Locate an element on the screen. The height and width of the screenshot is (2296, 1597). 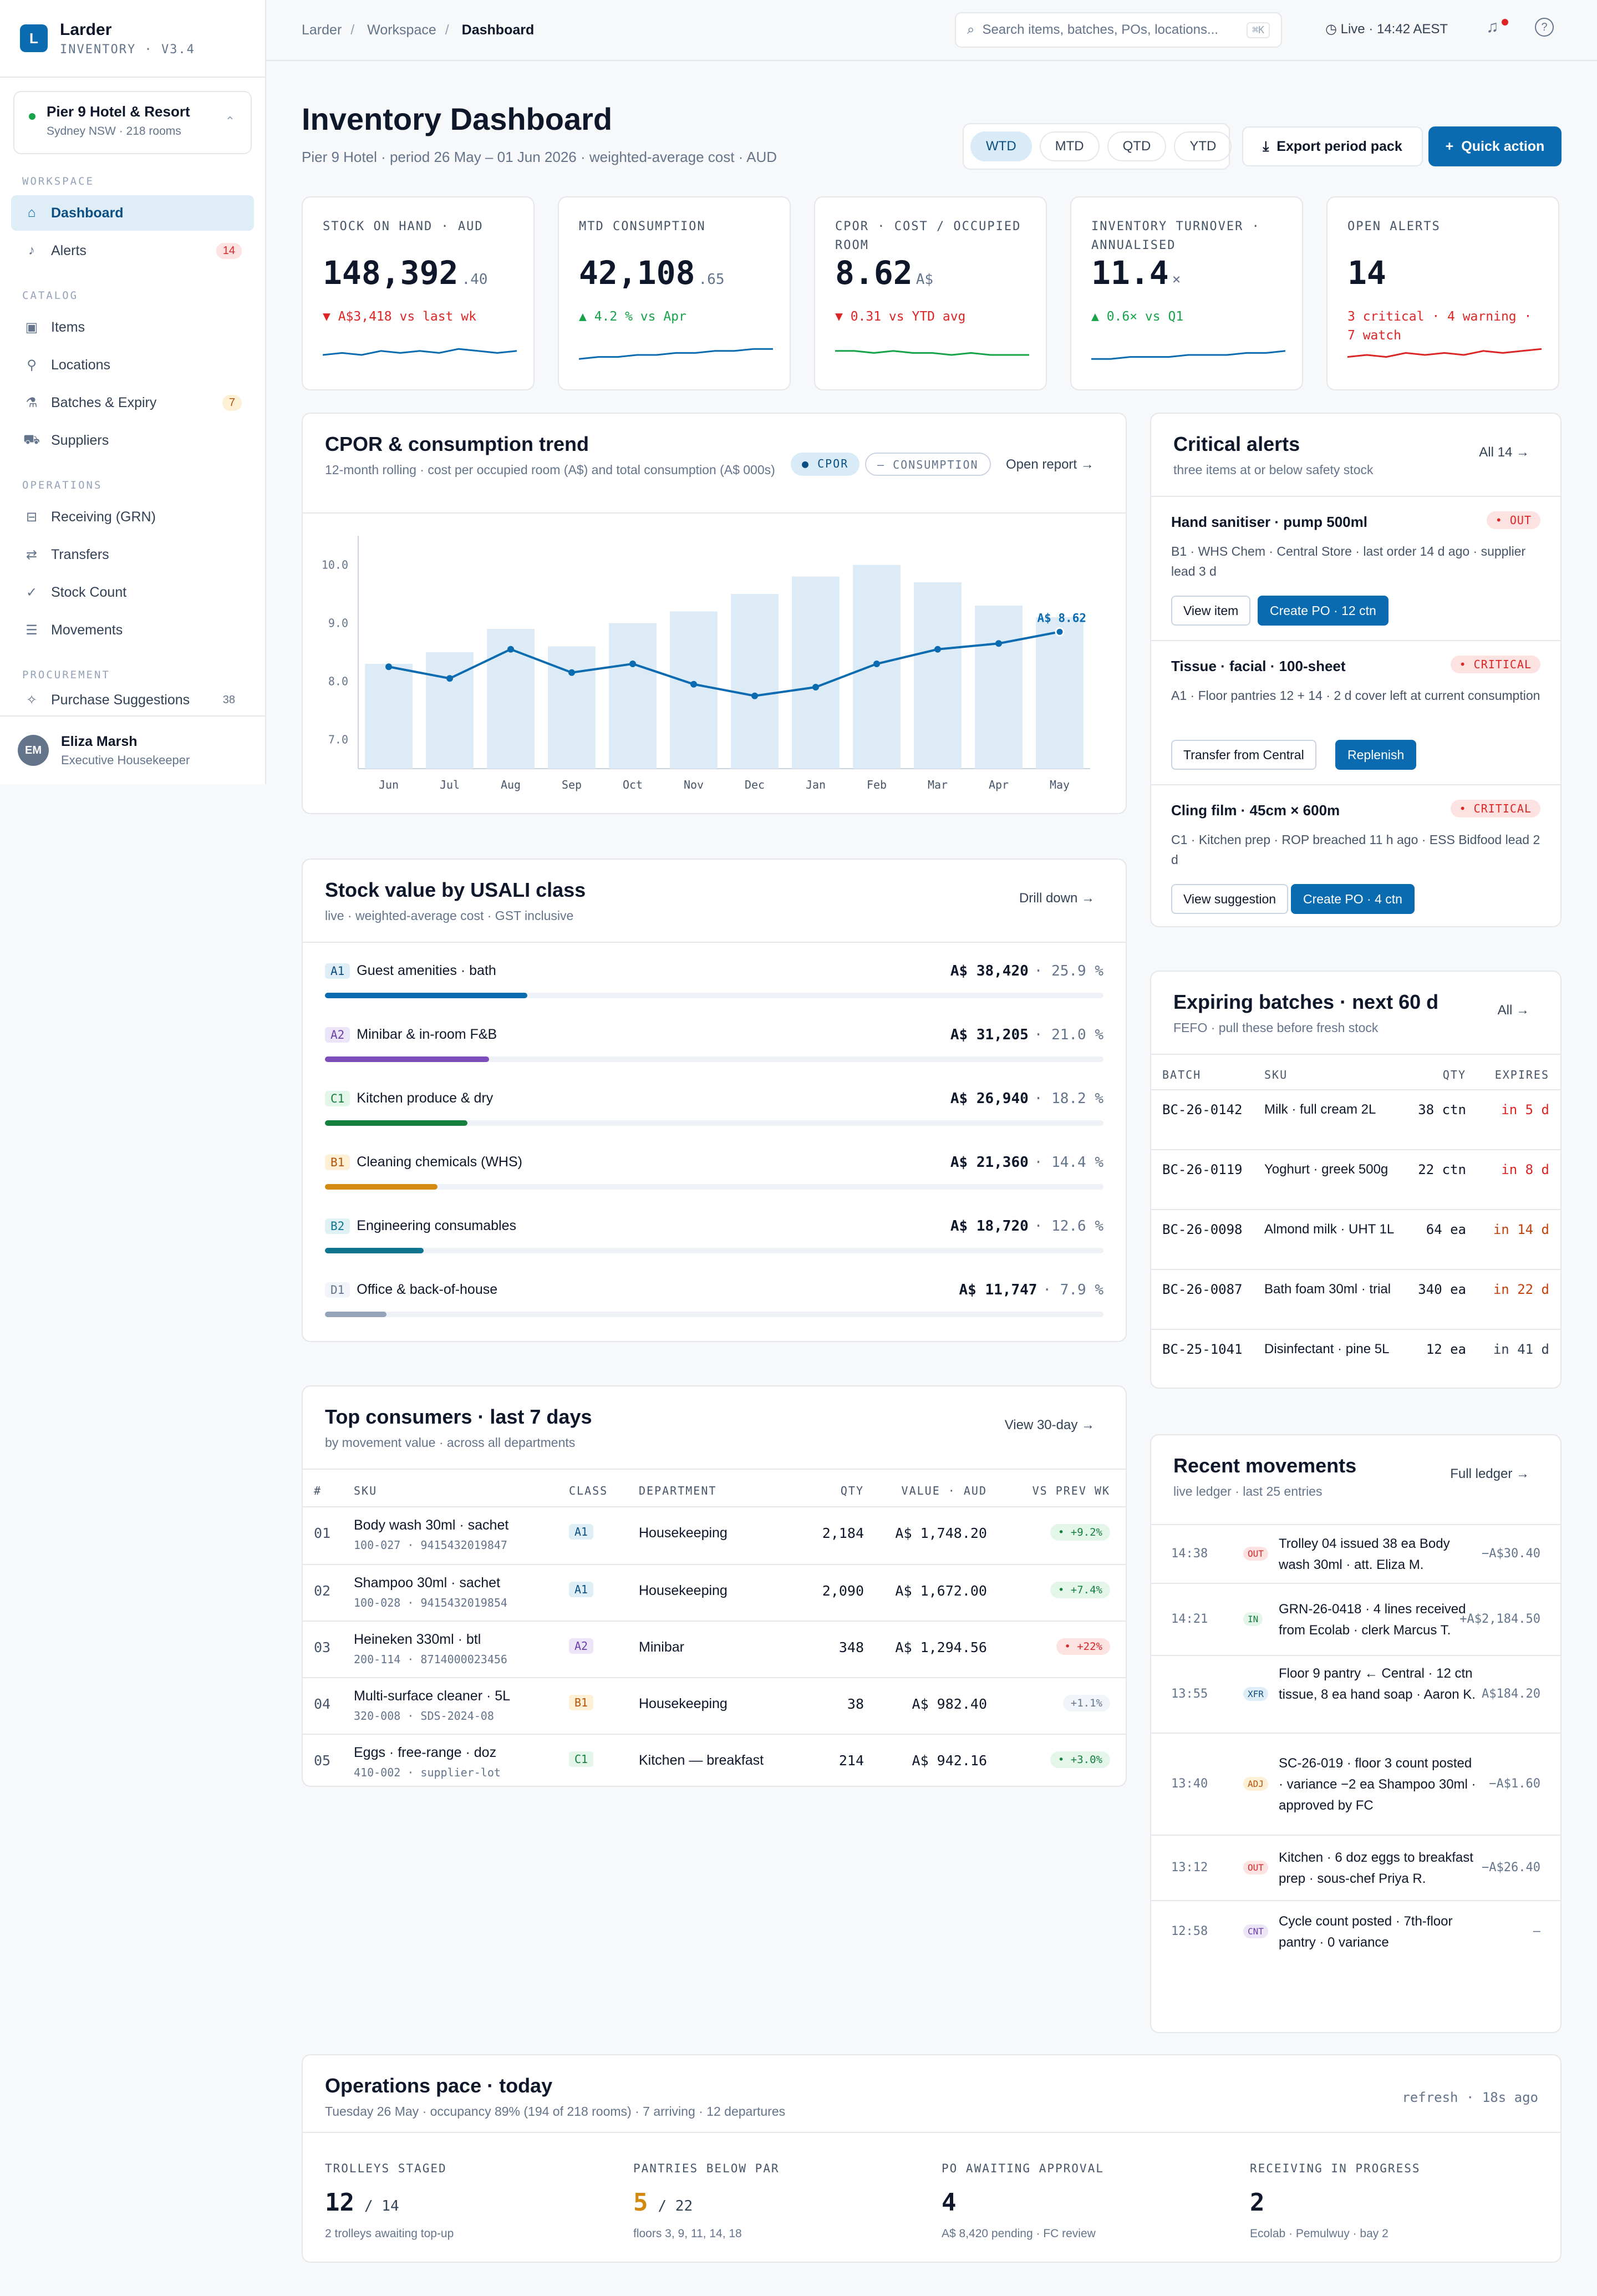
nav-section-title: WORKSPACE is located at coordinates (58, 181).